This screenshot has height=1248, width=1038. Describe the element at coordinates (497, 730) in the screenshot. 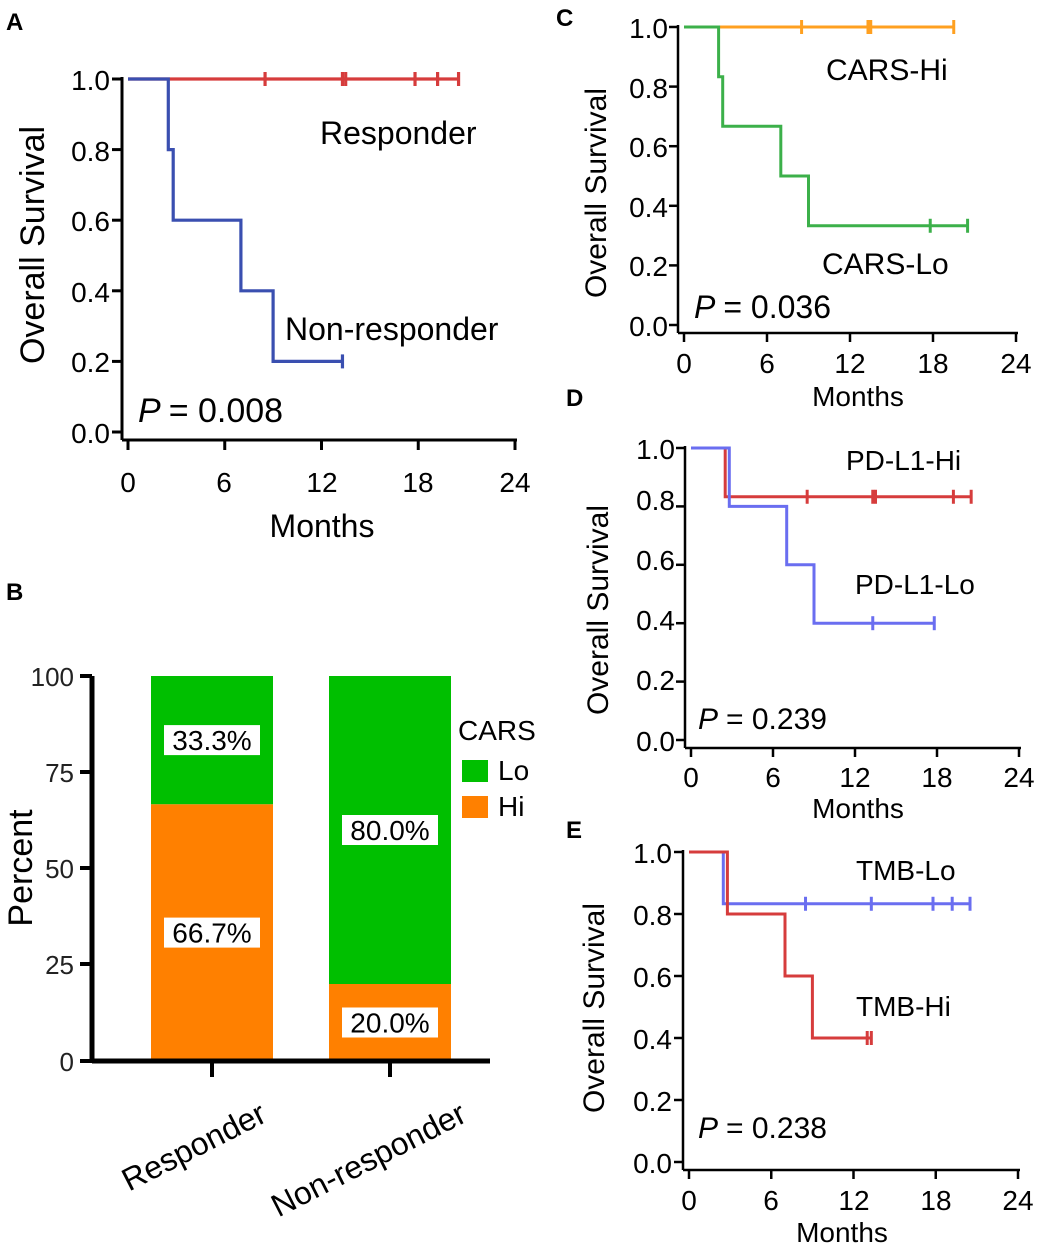

I see `legend-title: CARS` at that location.